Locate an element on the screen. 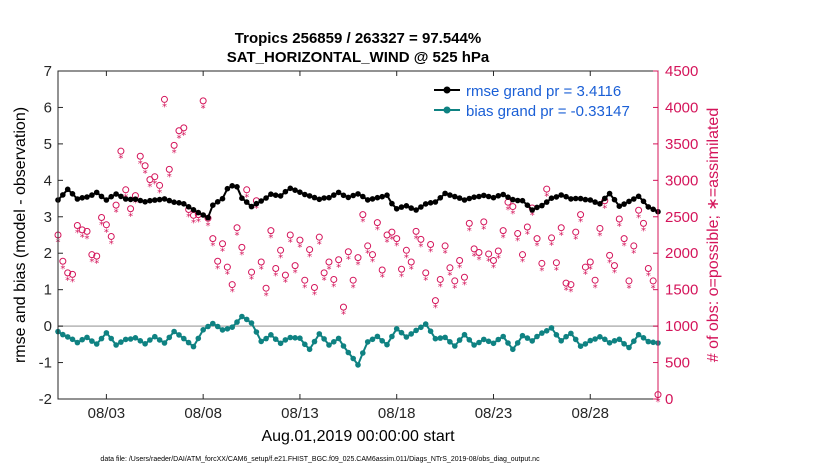 Image resolution: width=830 pixels, height=470 pixels. x-tick-label: 08/28 is located at coordinates (590, 413).